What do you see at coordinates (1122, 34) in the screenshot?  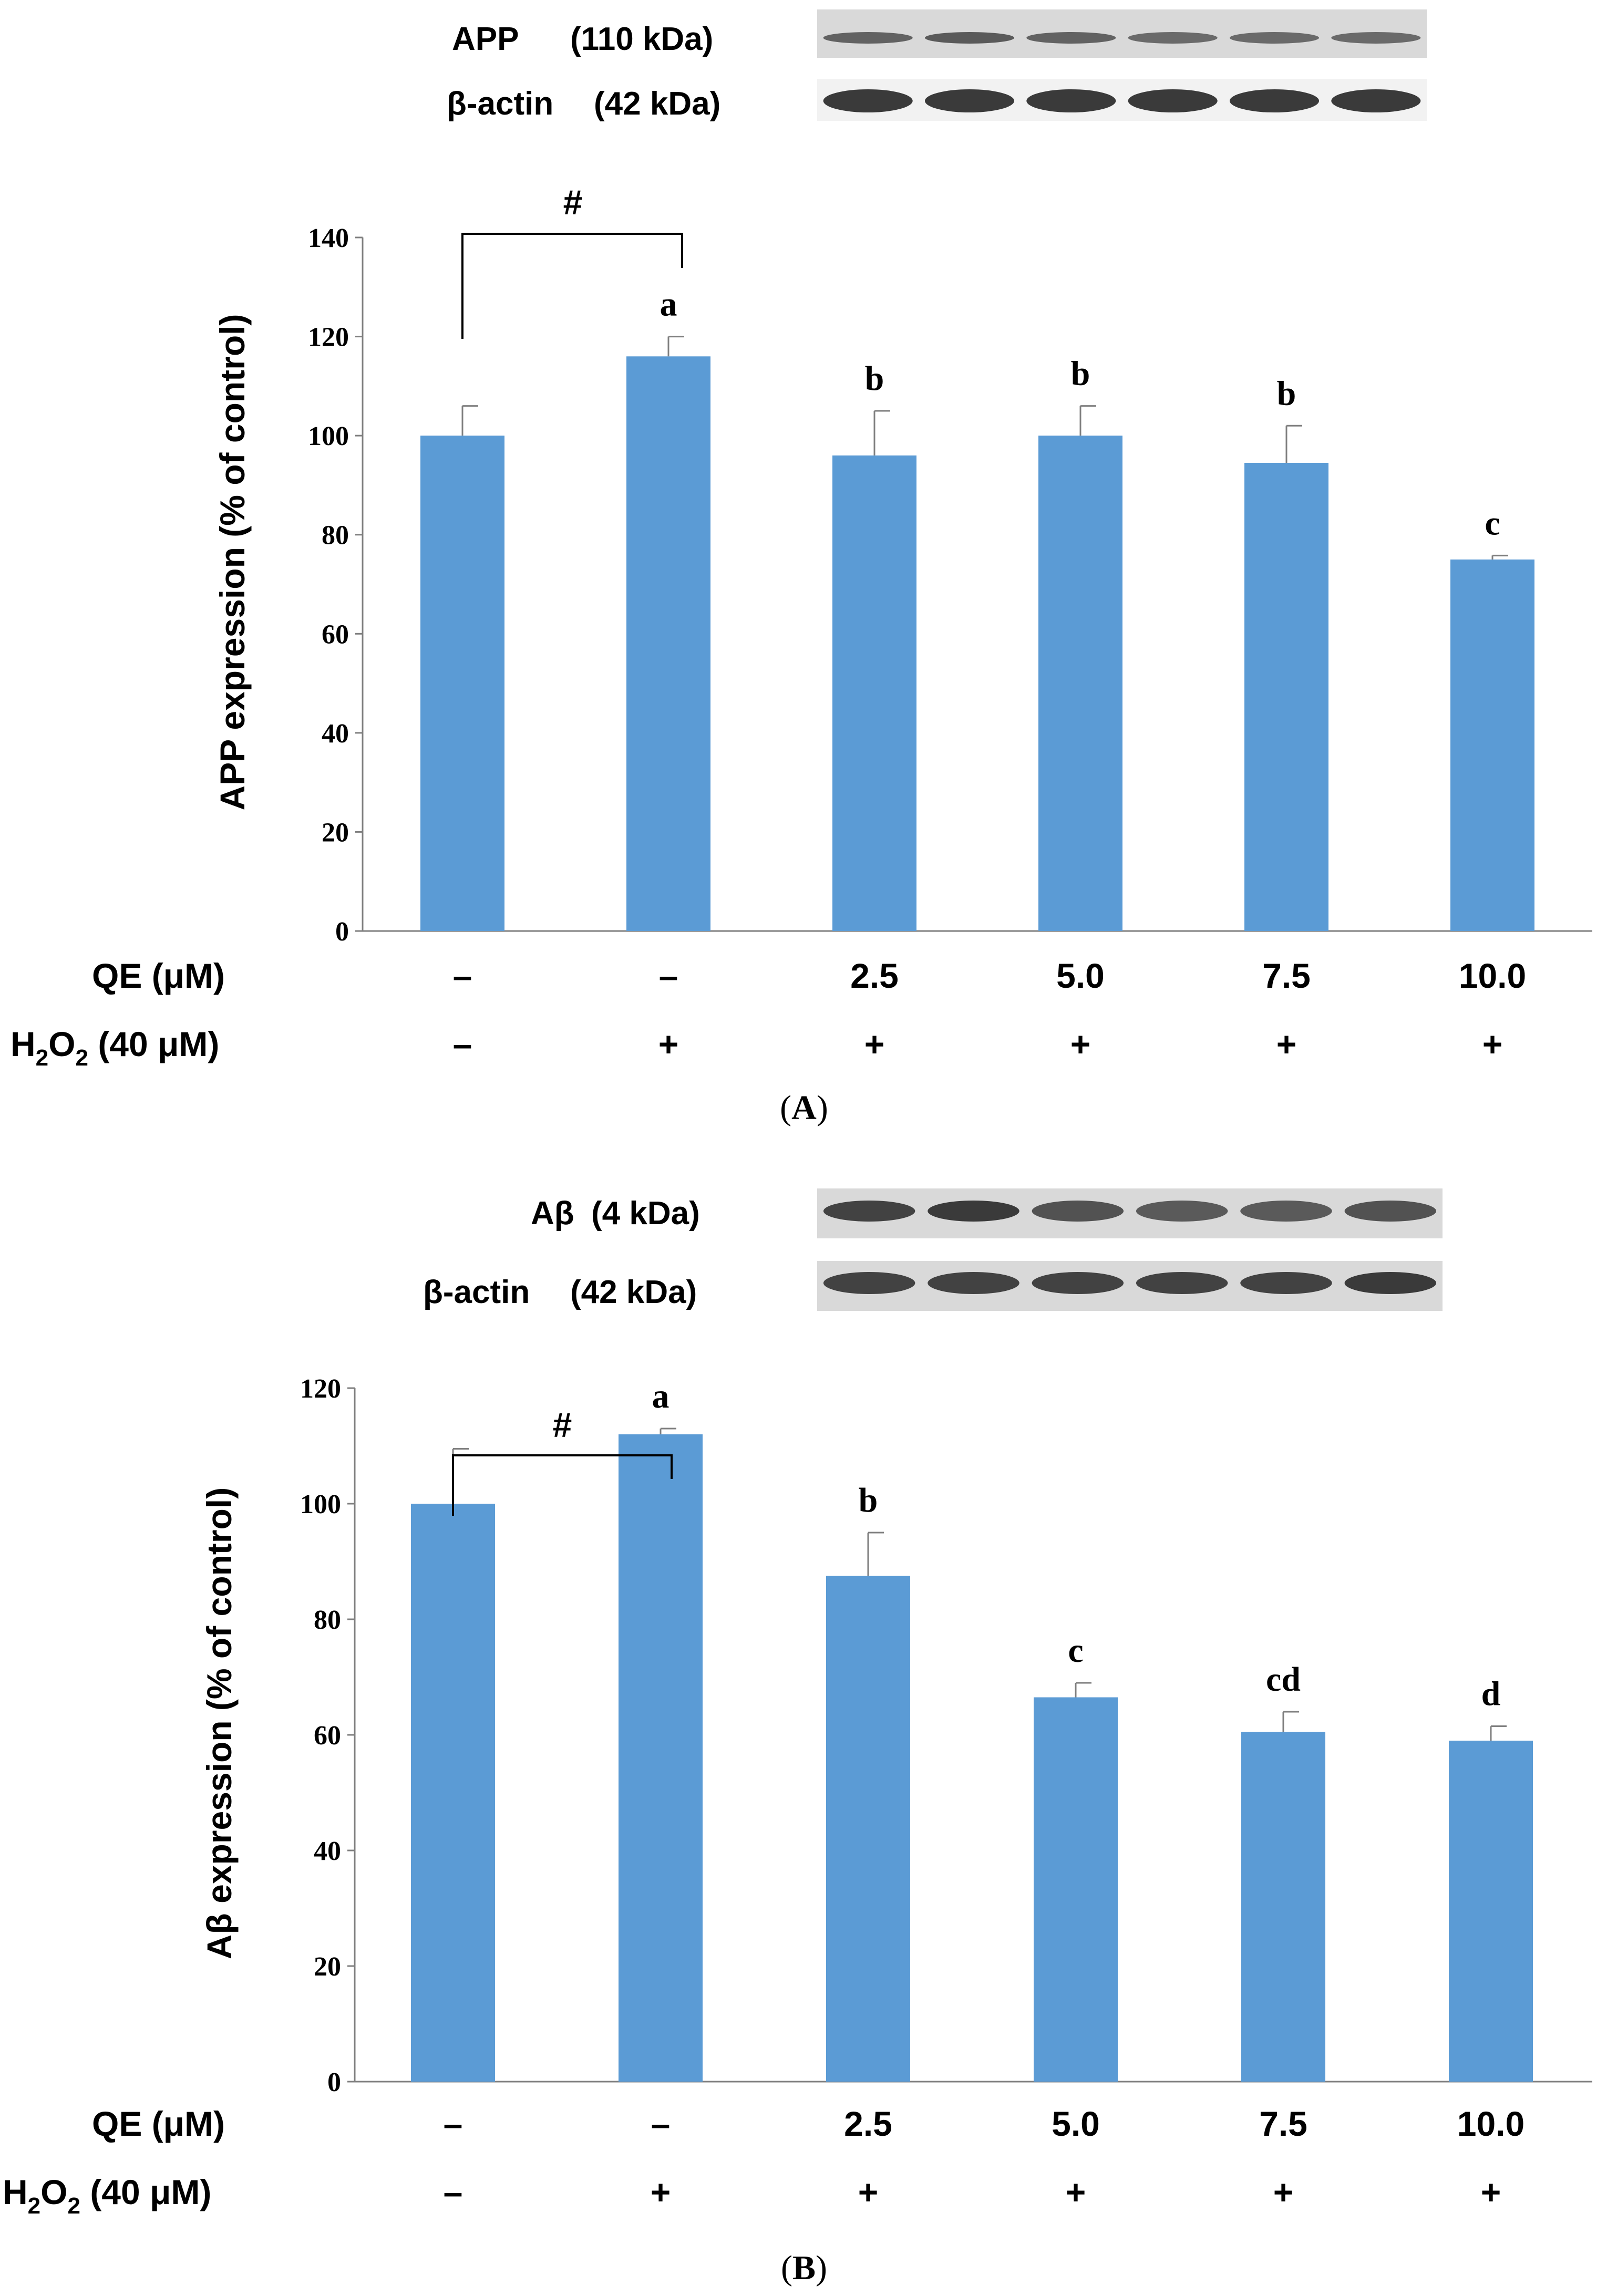 I see `blot-a-row1-membrane` at bounding box center [1122, 34].